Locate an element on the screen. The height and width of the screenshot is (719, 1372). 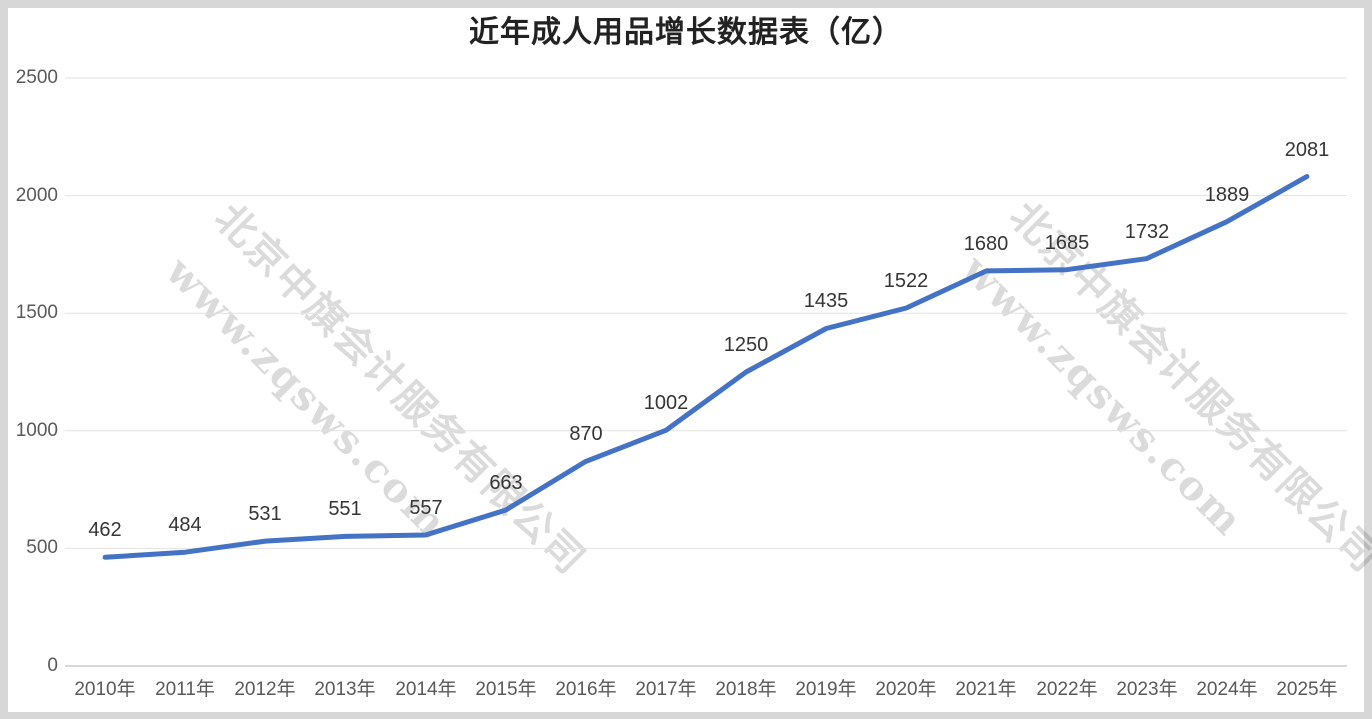
x-tick-label-2017: 2017年 is located at coordinates (666, 689).